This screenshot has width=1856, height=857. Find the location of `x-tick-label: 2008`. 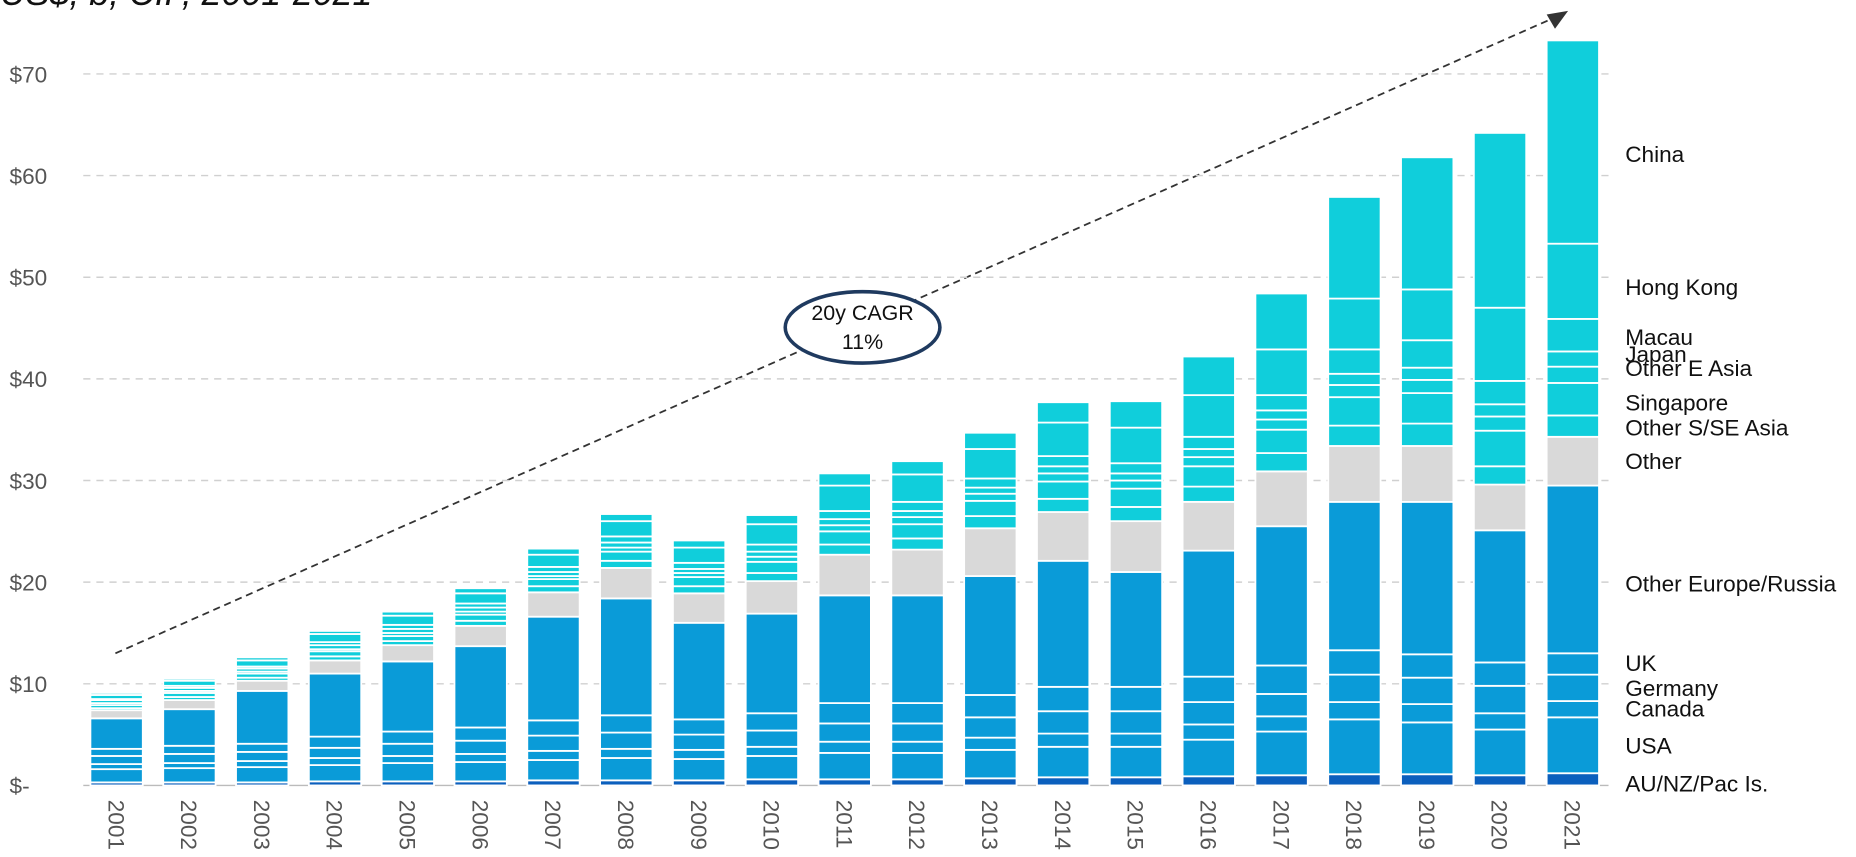

x-tick-label: 2008 is located at coordinates (625, 825).